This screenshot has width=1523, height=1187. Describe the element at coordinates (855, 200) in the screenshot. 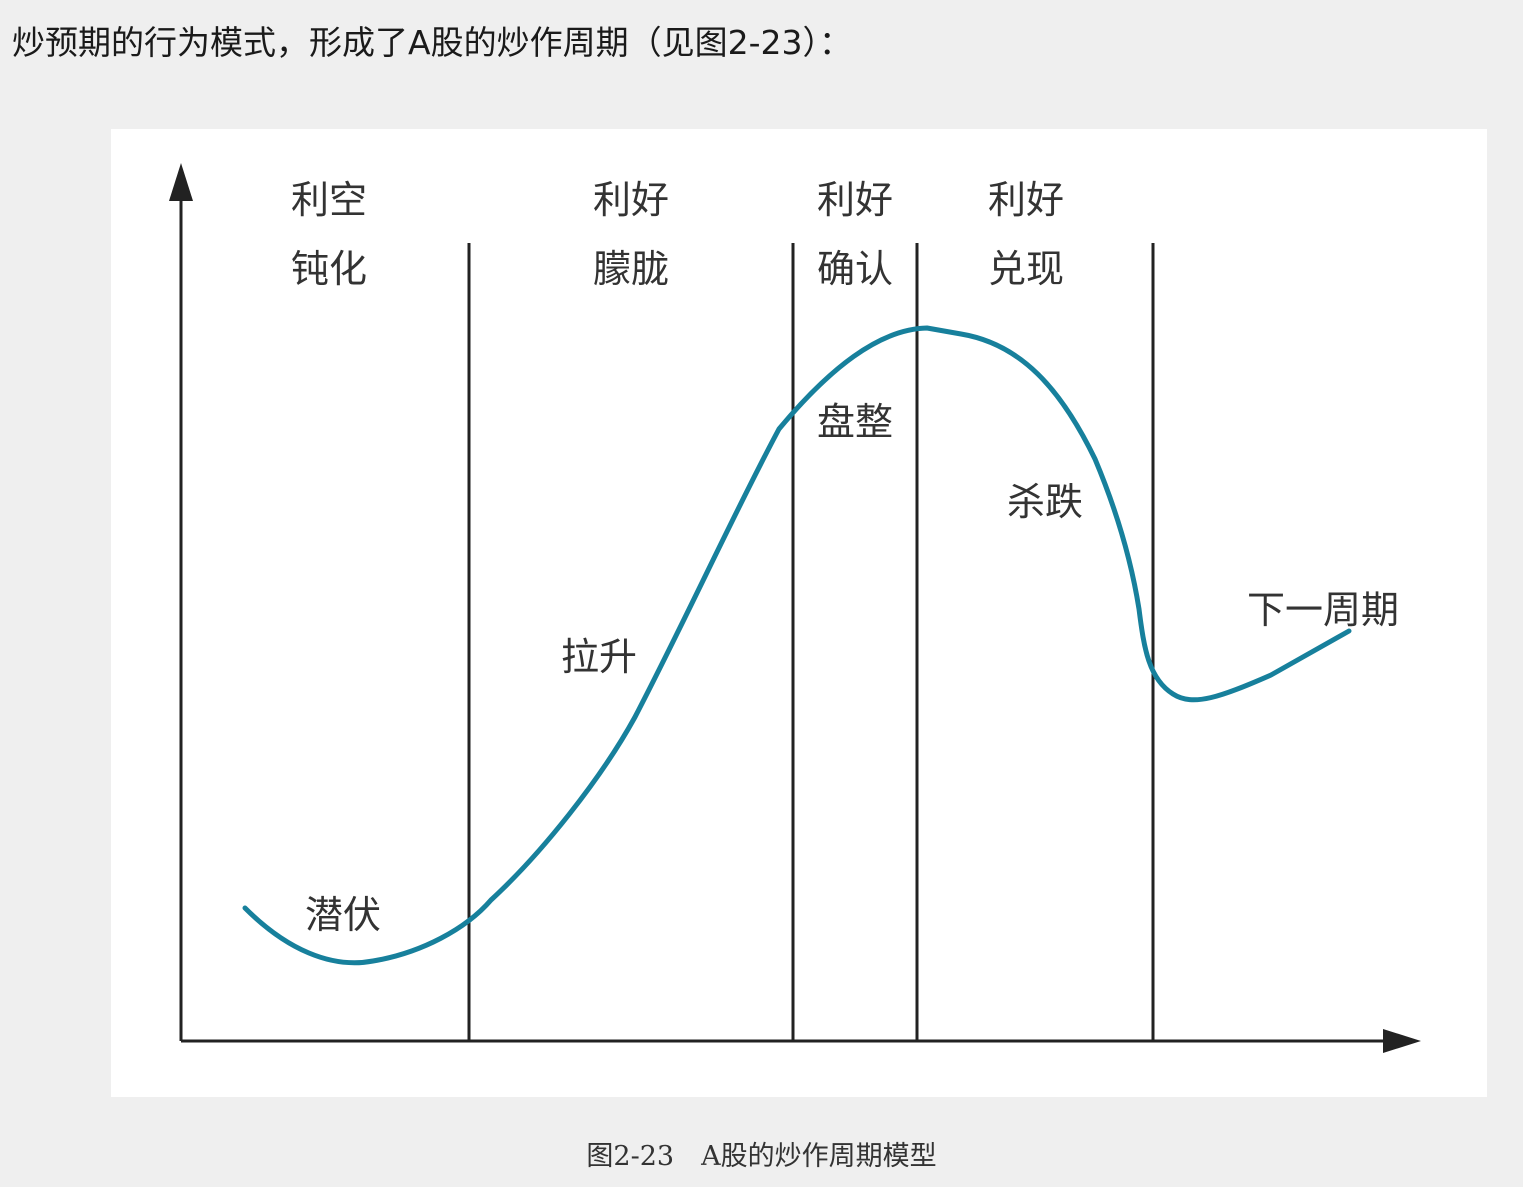

I see `phase-label-3-line1: 利好` at that location.